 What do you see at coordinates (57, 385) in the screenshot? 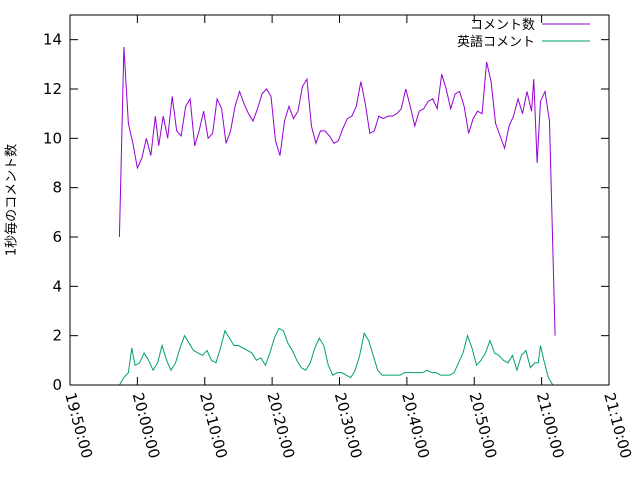
I see `y-tick-label: 0` at bounding box center [57, 385].